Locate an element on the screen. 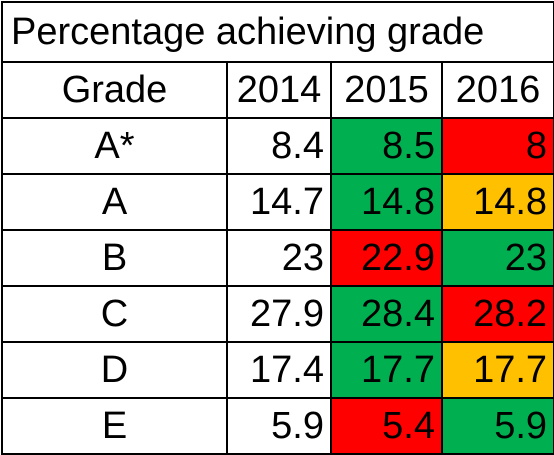  value-cell-2015: 5.4 is located at coordinates (386, 426).